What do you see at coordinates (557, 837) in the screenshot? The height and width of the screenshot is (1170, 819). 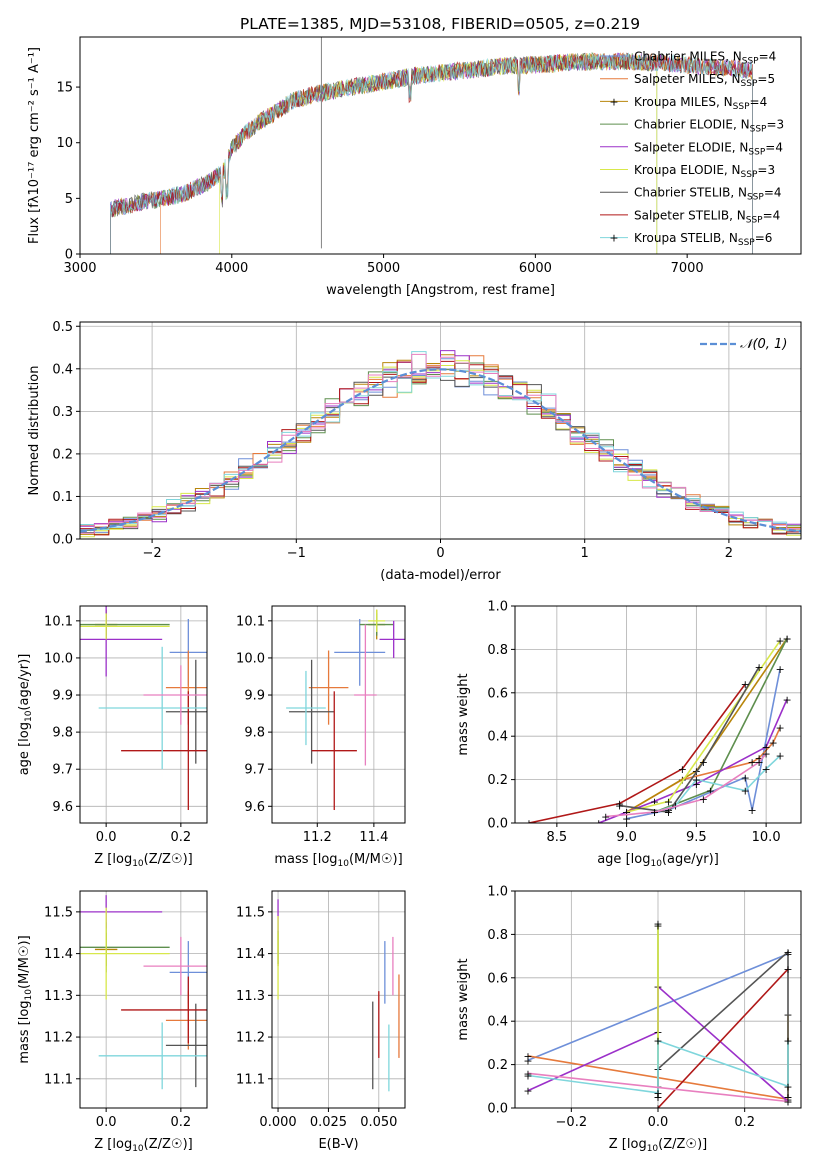 I see `x-tick-label: 8.5` at bounding box center [557, 837].